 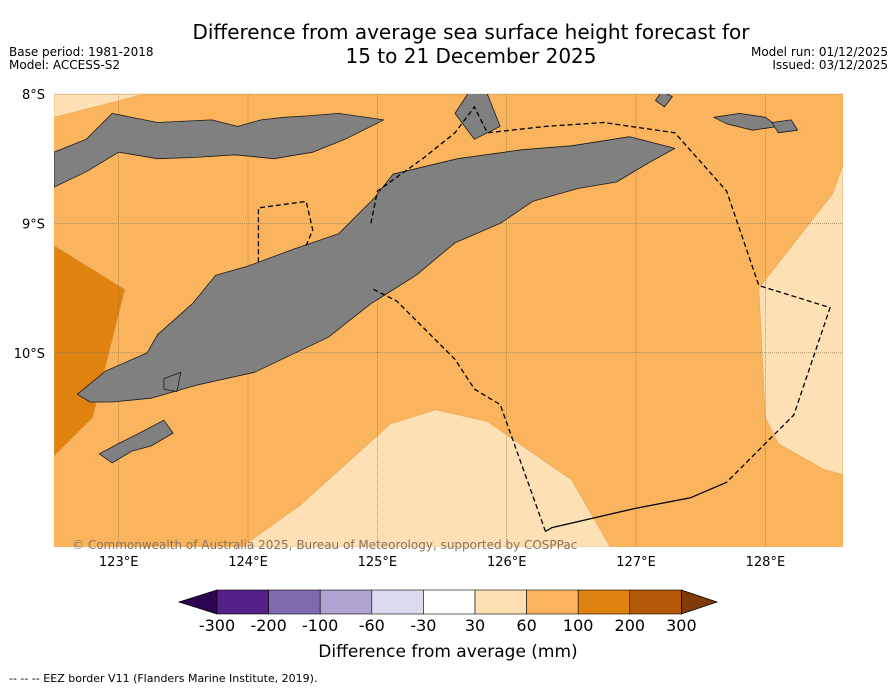 I want to click on colorbar: -300 -200 -100 -60 -30 30 60 100 200 300, so click(x=448, y=612).